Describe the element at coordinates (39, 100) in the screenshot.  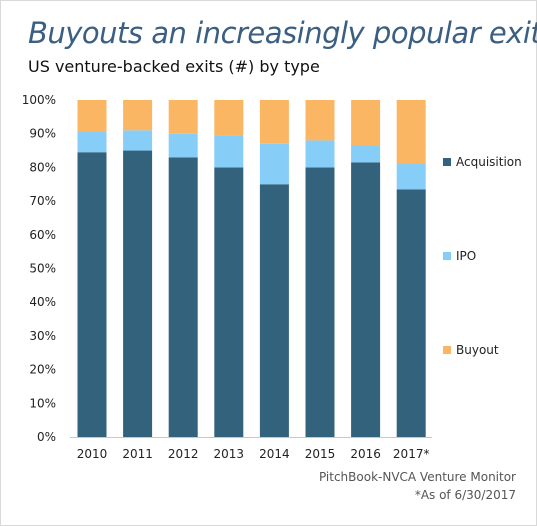
I see `y-tick-label: 100%` at that location.